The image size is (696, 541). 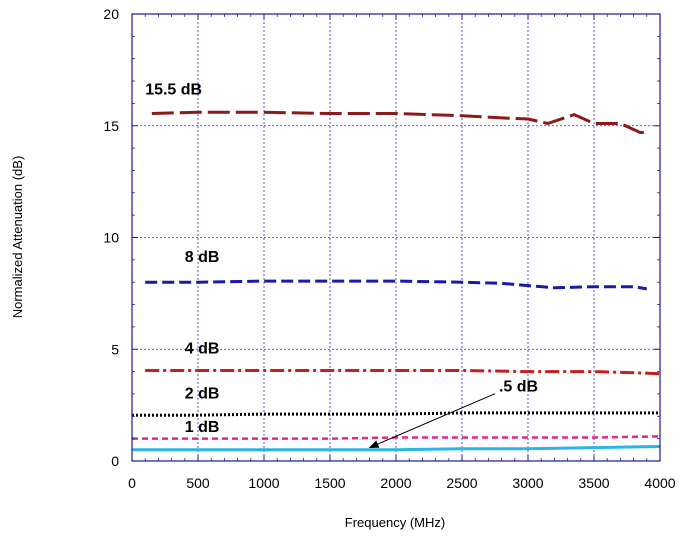 What do you see at coordinates (263, 483) in the screenshot?
I see `x-tick-label: 1000` at bounding box center [263, 483].